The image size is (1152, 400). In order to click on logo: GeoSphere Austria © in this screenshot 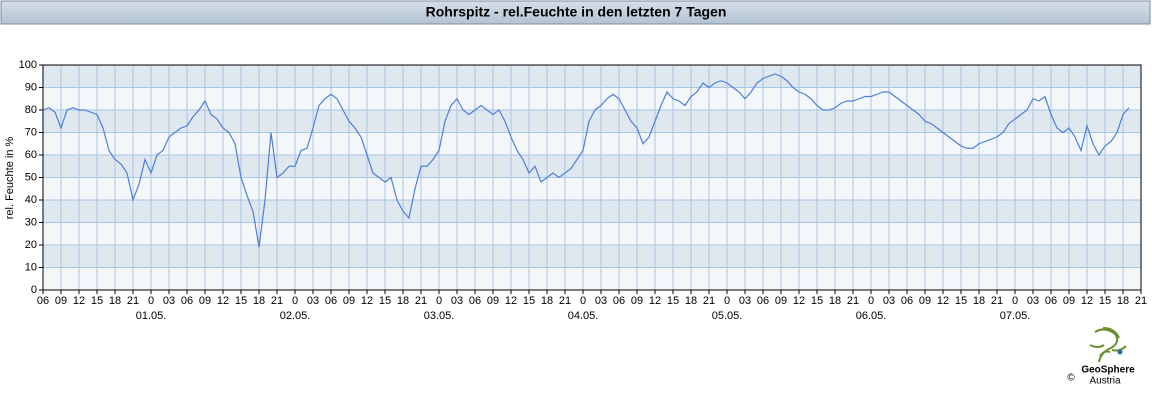, I will do `click(1101, 357)`.